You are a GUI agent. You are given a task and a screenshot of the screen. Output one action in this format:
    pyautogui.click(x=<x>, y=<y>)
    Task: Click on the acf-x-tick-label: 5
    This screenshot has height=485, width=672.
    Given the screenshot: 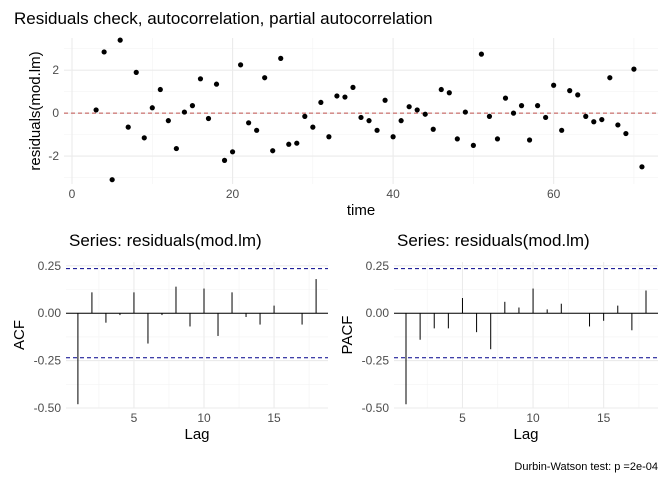 What is the action you would take?
    pyautogui.click(x=134, y=418)
    